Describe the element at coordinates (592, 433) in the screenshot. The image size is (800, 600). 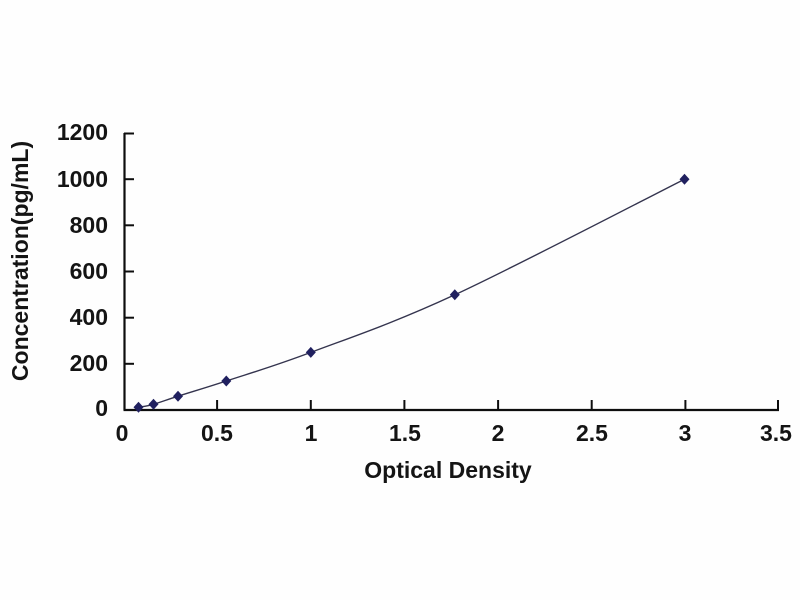
I see `svg-text: 2.5` at that location.